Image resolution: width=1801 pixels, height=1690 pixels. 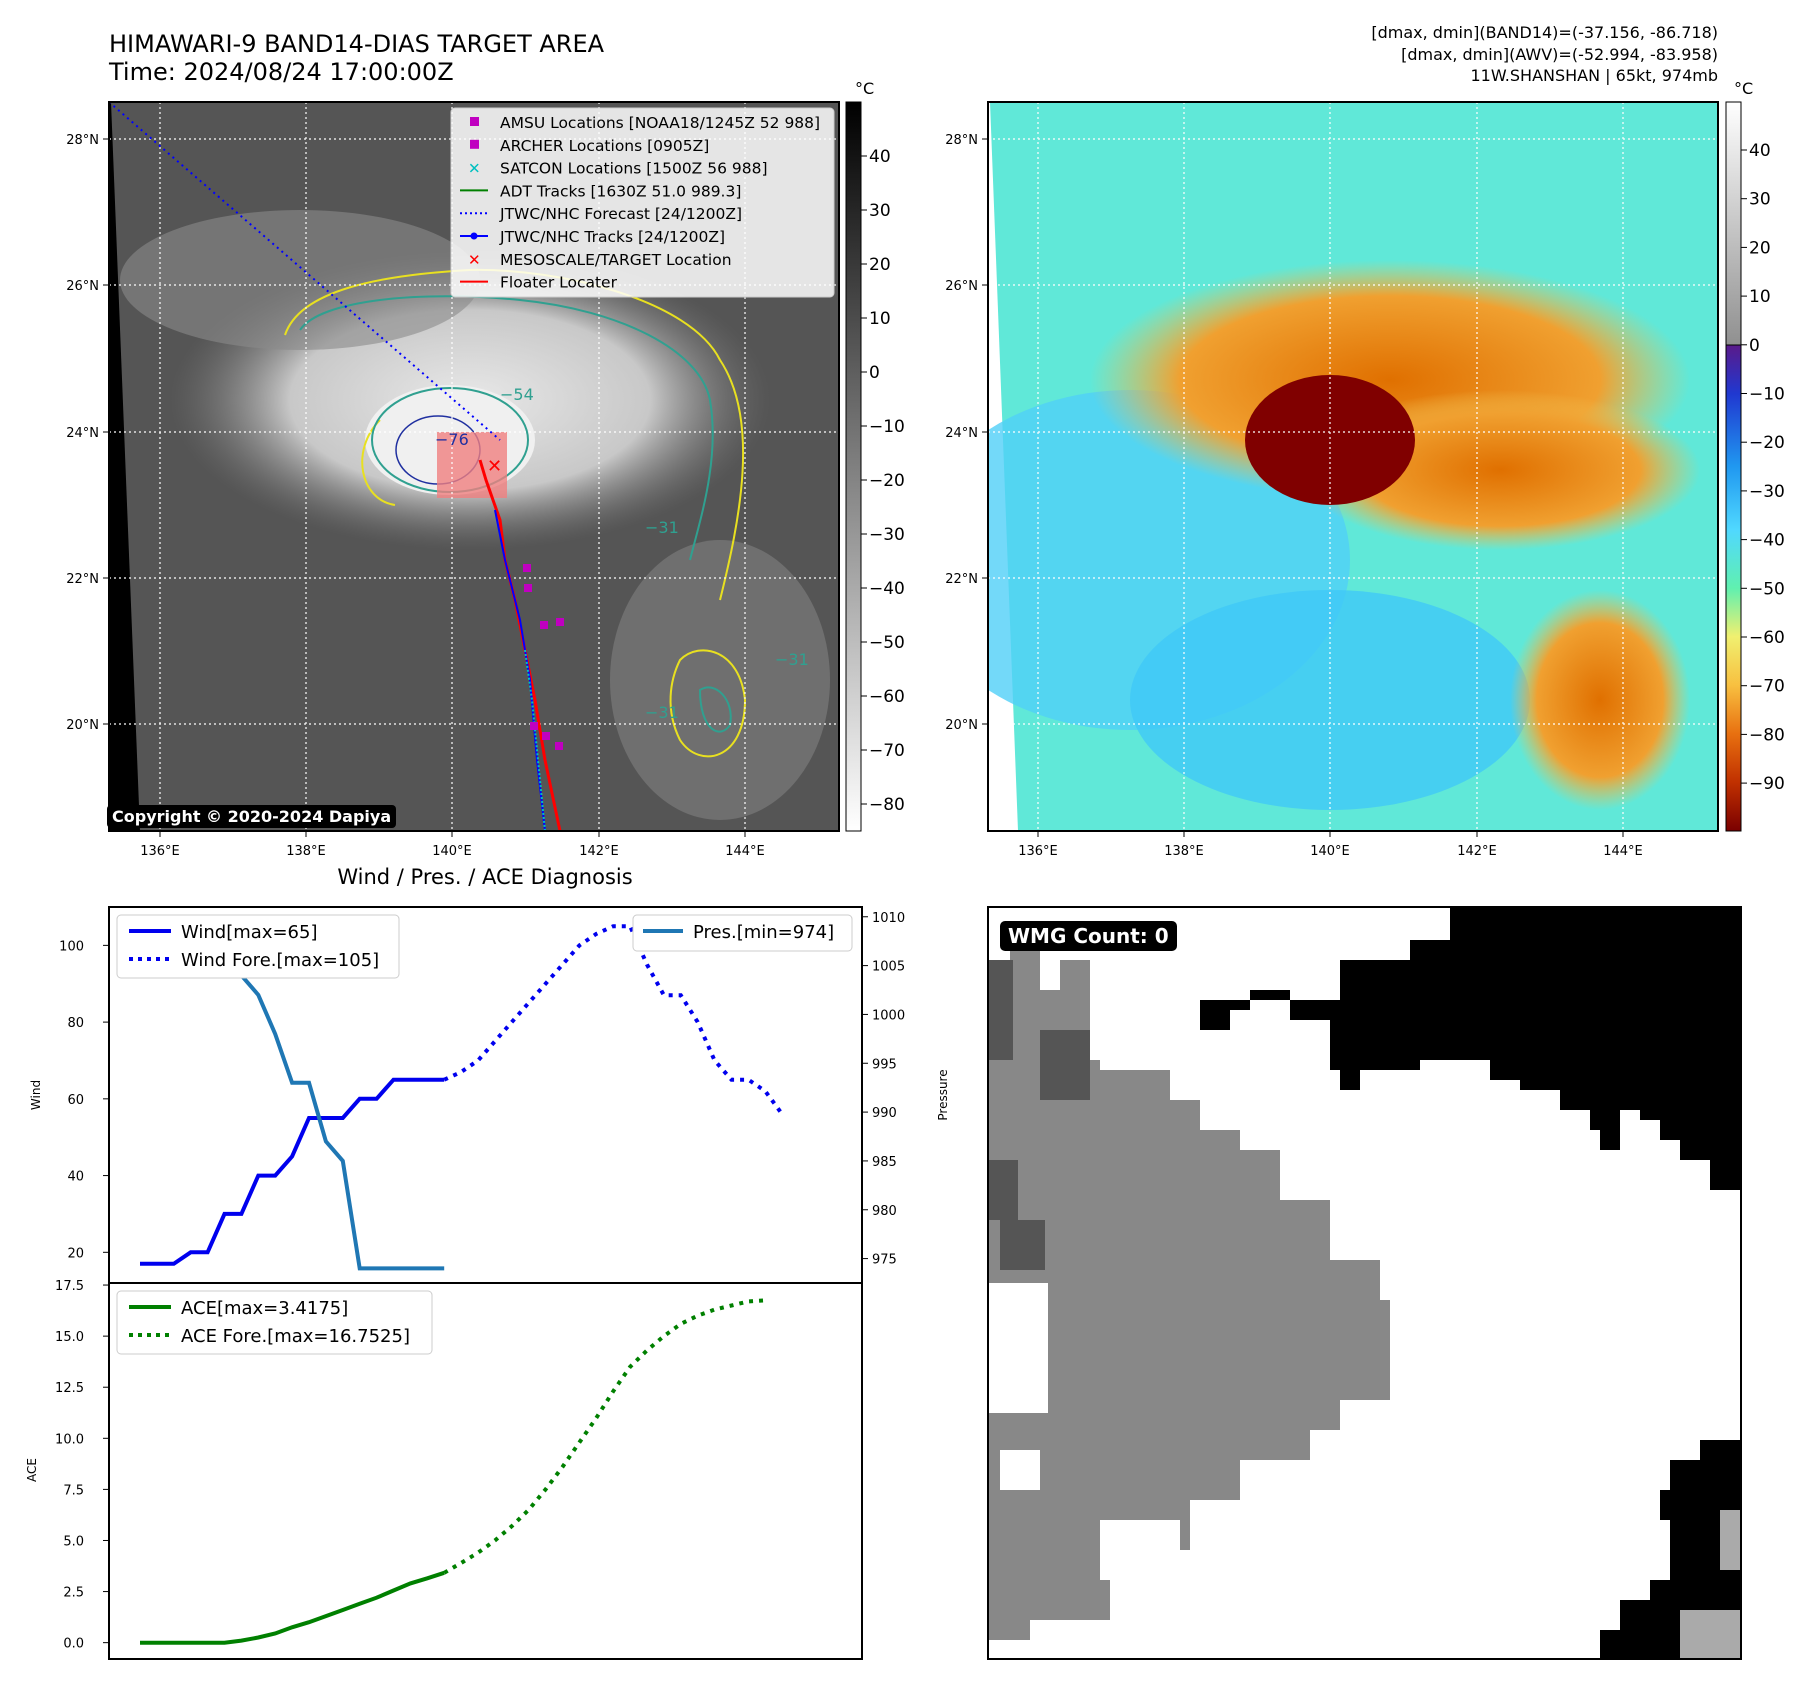 What do you see at coordinates (73, 1644) in the screenshot?
I see `ace-tick-label: 0.0` at bounding box center [73, 1644].